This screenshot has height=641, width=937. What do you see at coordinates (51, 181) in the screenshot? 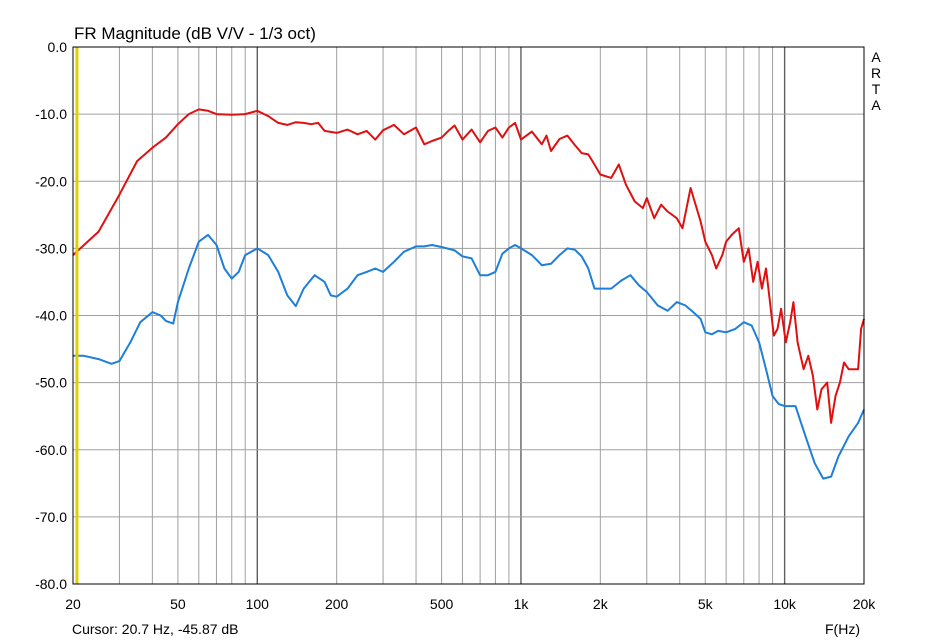
I see `y-tick-label: -20.0` at bounding box center [51, 181].